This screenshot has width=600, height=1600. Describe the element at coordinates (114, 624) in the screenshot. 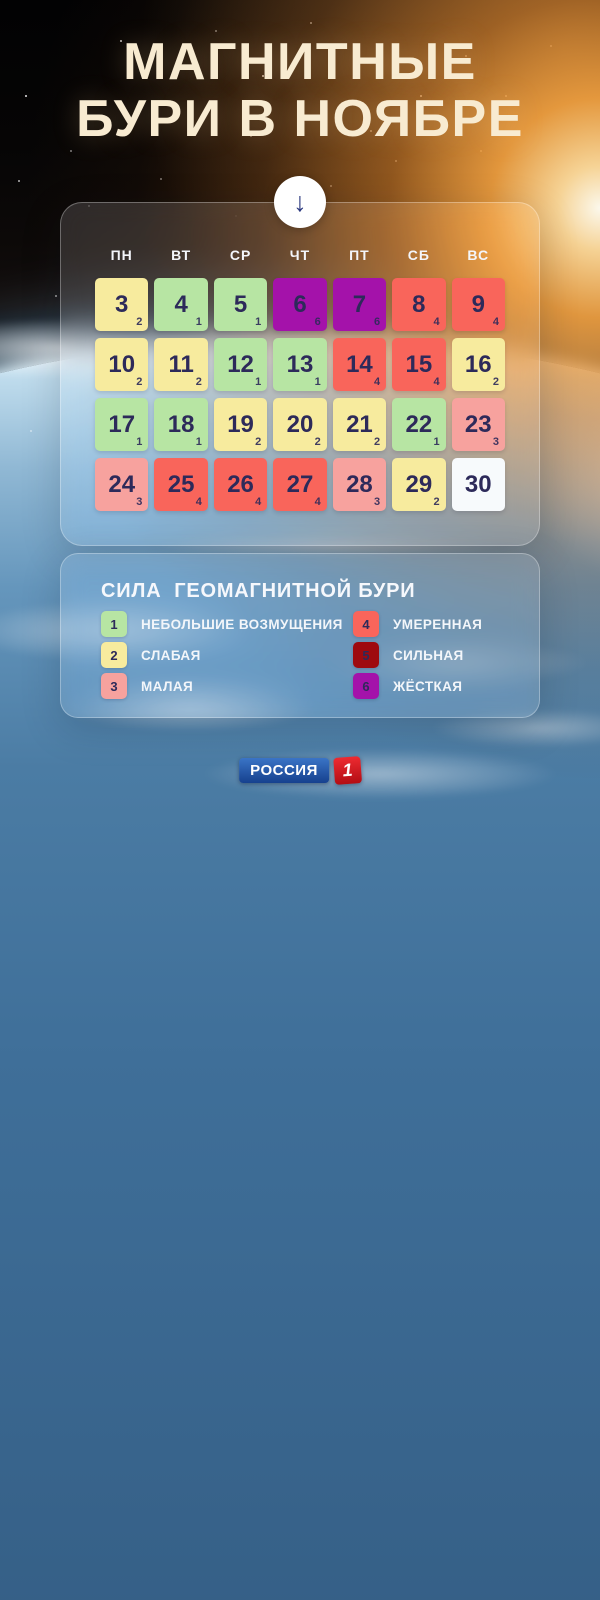

I see `legend-swatch: 1` at that location.